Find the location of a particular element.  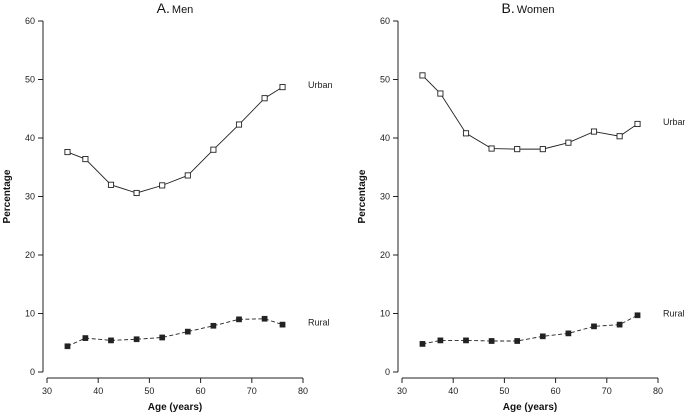

panel-title: A. Men is located at coordinates (175, 8).